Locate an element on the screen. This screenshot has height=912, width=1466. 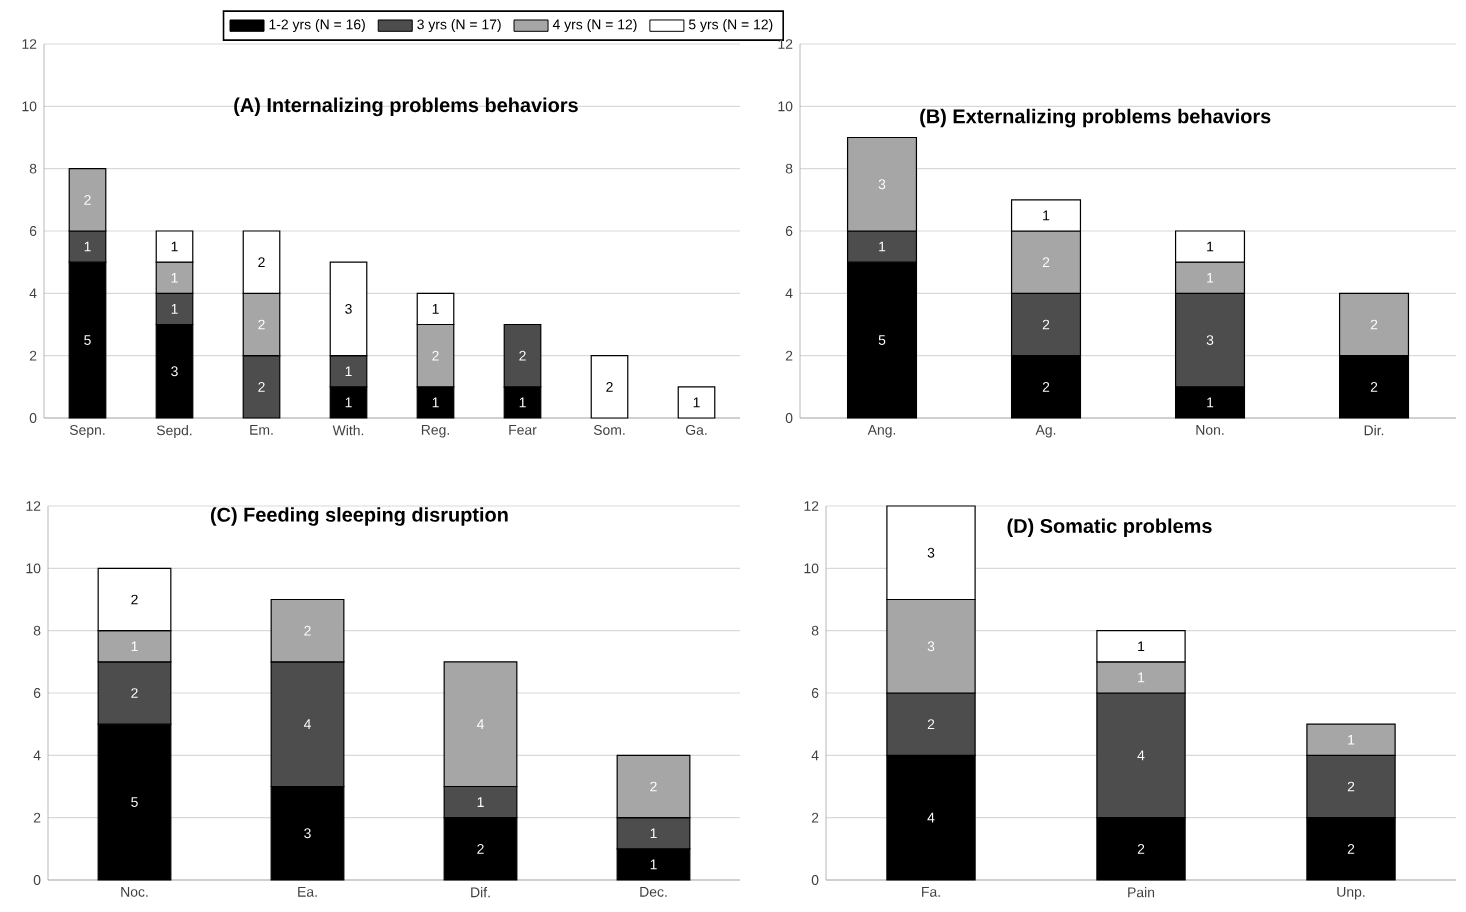
text: (A) Internalizing problems behaviors is located at coordinates (406, 107).